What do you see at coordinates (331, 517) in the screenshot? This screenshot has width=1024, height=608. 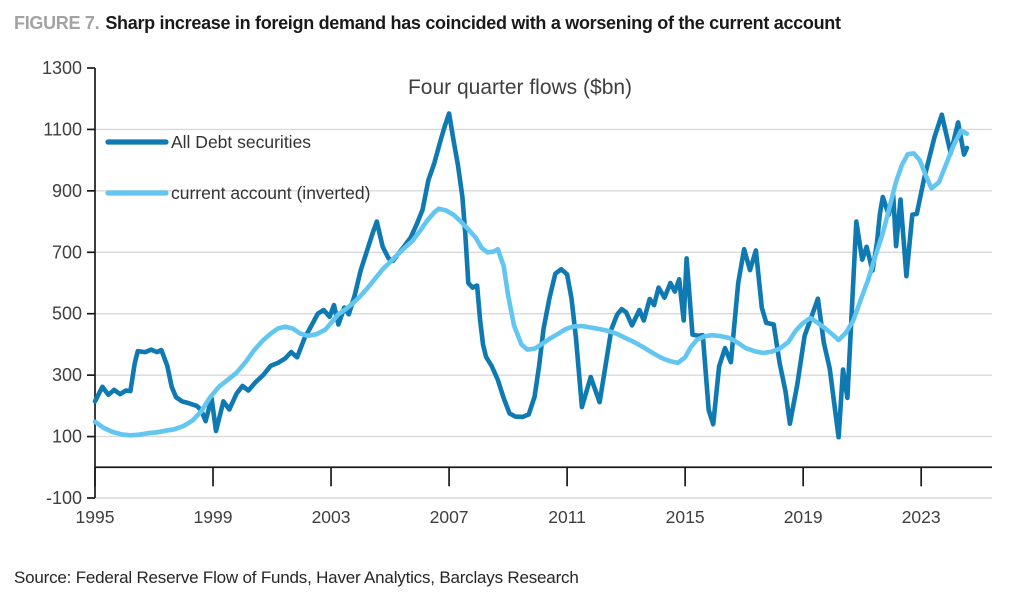 I see `x-tick-label: 2003` at bounding box center [331, 517].